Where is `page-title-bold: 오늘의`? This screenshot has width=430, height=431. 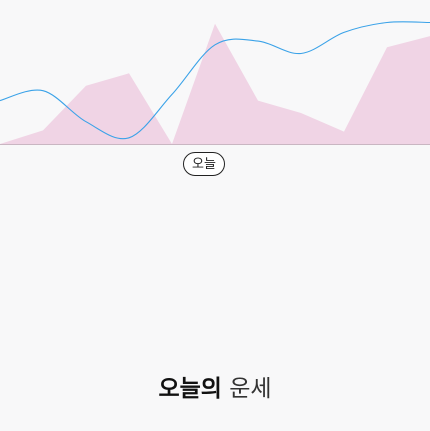 page-title-bold: 오늘의 is located at coordinates (190, 389).